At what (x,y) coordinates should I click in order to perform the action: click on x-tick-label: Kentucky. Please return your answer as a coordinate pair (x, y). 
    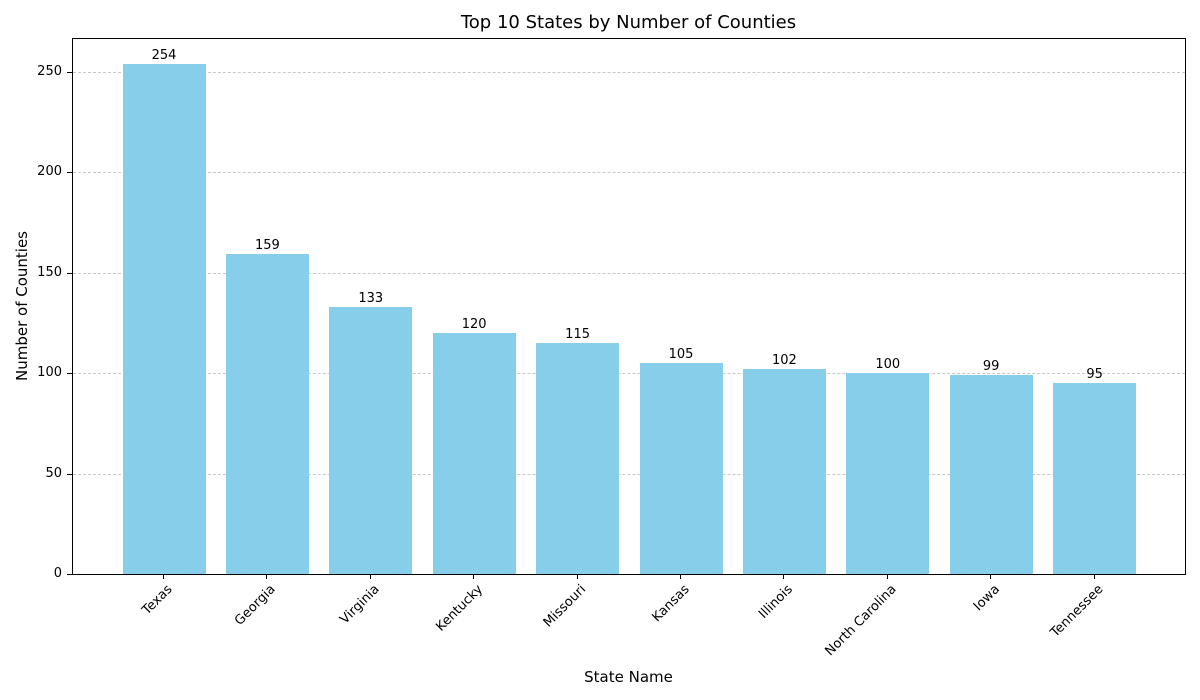
    Looking at the image, I should click on (460, 608).